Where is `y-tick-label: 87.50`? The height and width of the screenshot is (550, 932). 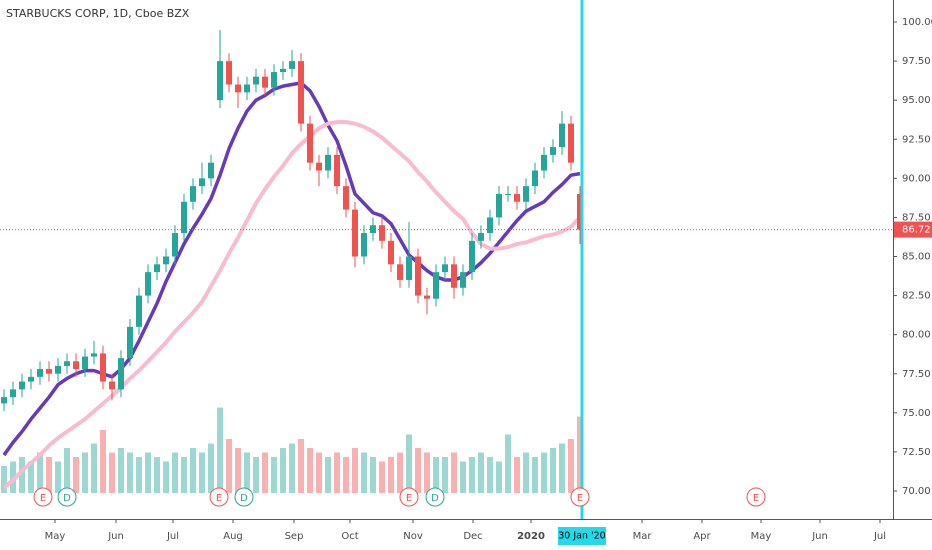 y-tick-label: 87.50 is located at coordinates (916, 217).